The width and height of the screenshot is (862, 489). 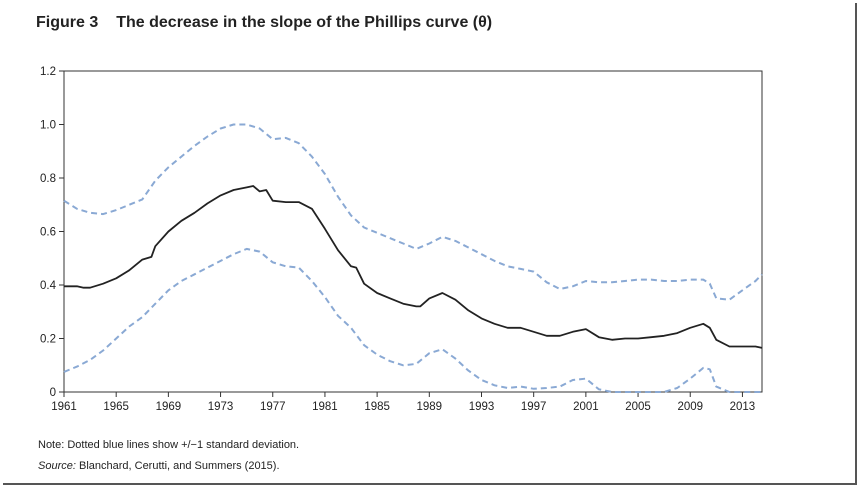 I want to click on x-tick-label: 1961, so click(x=64, y=407).